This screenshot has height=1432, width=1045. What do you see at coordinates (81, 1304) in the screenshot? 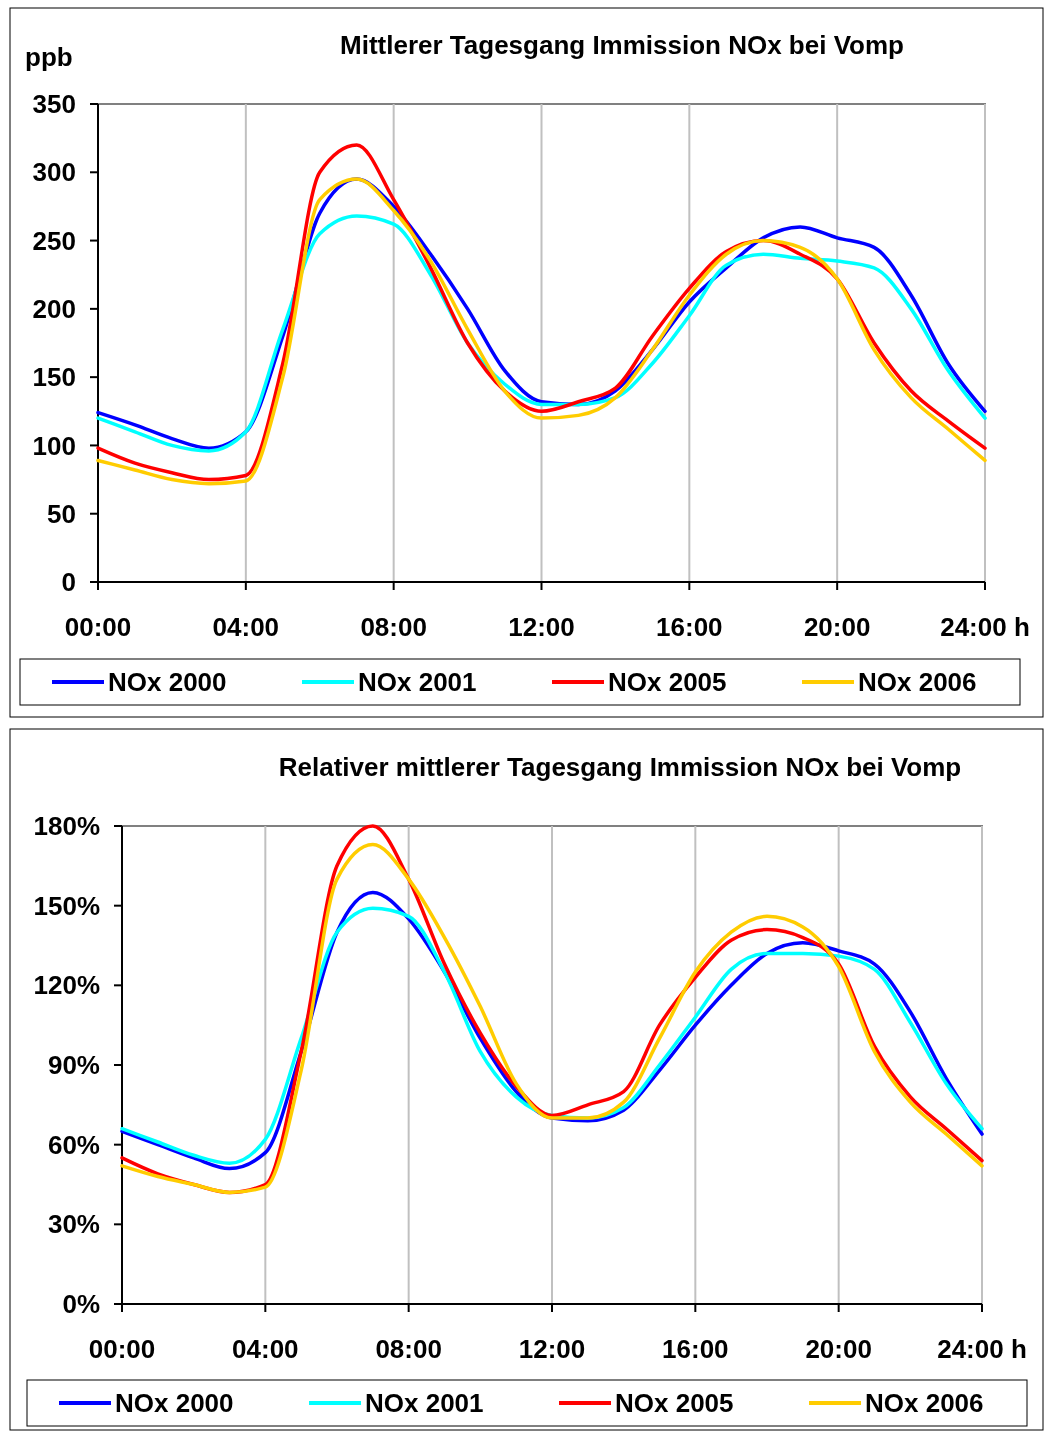
I see `y-tick-label: 0%` at bounding box center [81, 1304].